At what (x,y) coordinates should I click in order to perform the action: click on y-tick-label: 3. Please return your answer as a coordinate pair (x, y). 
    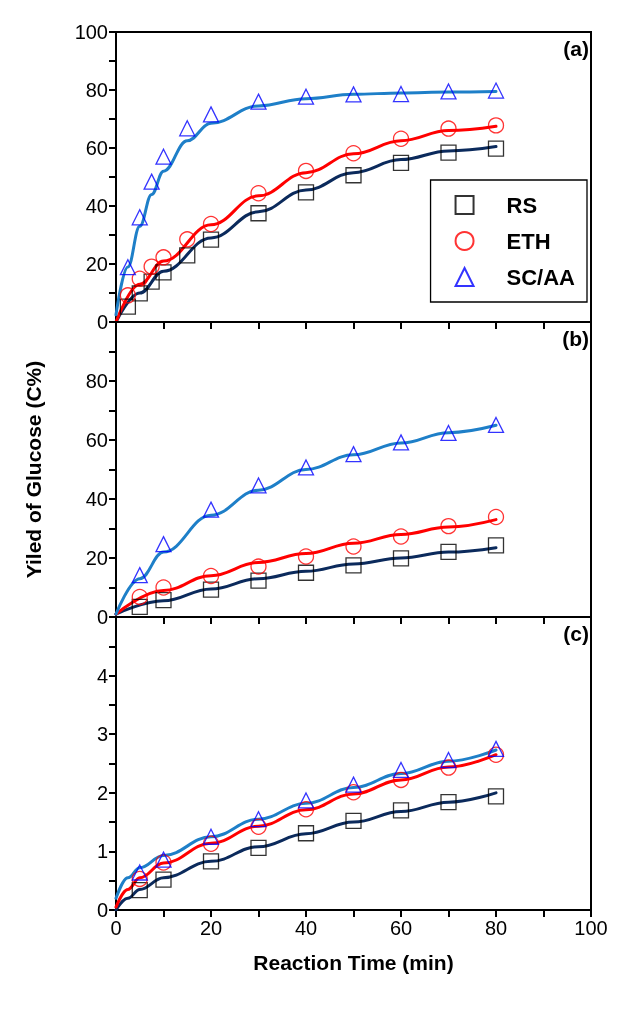
    Looking at the image, I should click on (102, 734).